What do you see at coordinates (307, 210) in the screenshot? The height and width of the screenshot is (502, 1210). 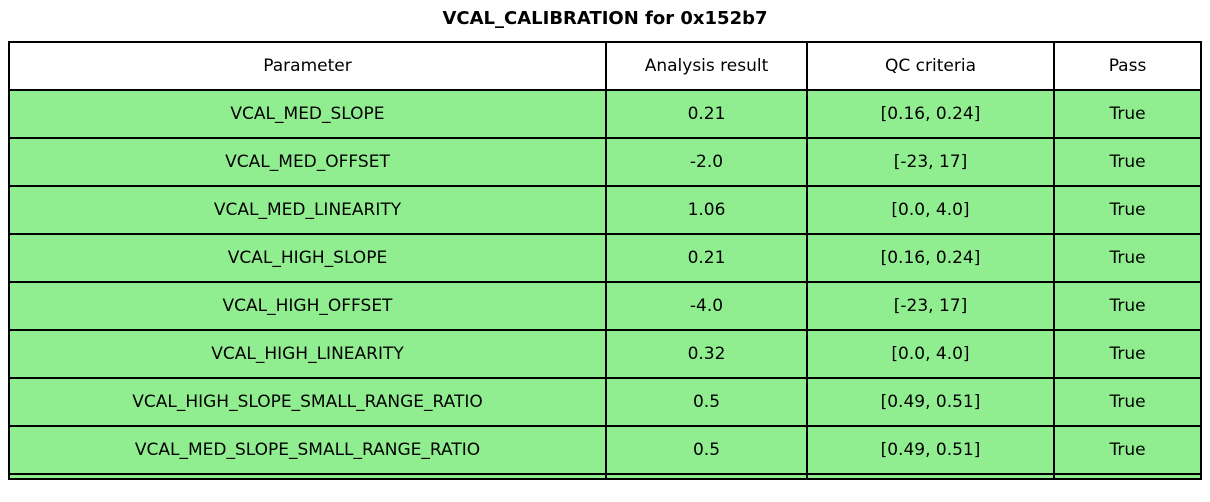 I see `cell-parameter: VCAL_MED_LINEARITY` at bounding box center [307, 210].